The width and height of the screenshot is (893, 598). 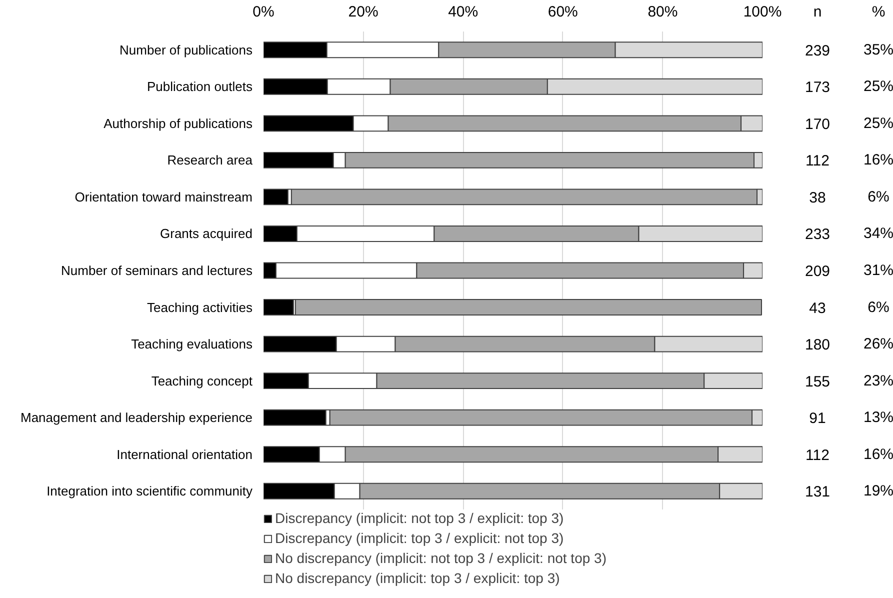 What do you see at coordinates (200, 307) in the screenshot?
I see `y-tick-label: Teaching activities` at bounding box center [200, 307].